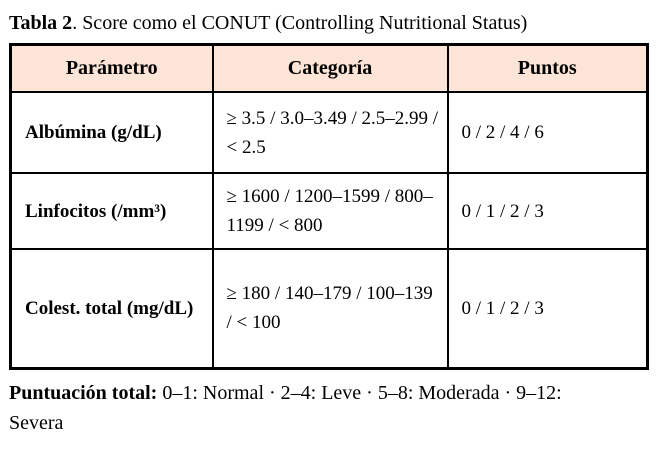  Describe the element at coordinates (111, 308) in the screenshot. I see `cell-parametro: Colest. total (mg/dL)` at that location.